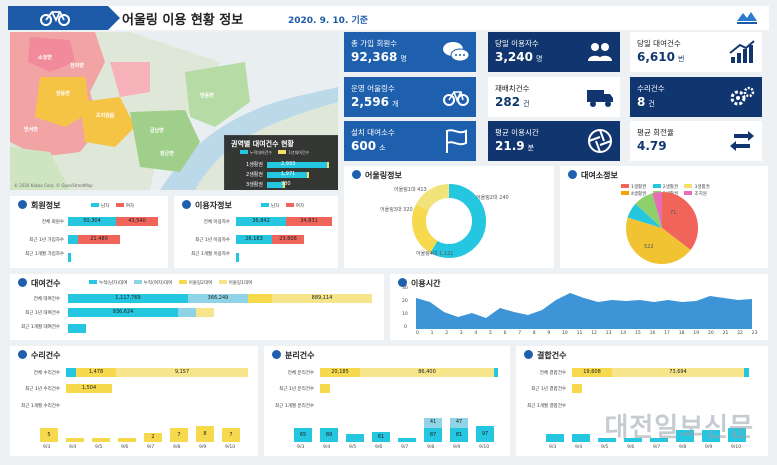 This screenshot has width=777, height=465. What do you see at coordinates (662, 228) in the screenshot?
I see `rental-station-pie-chart` at bounding box center [662, 228].